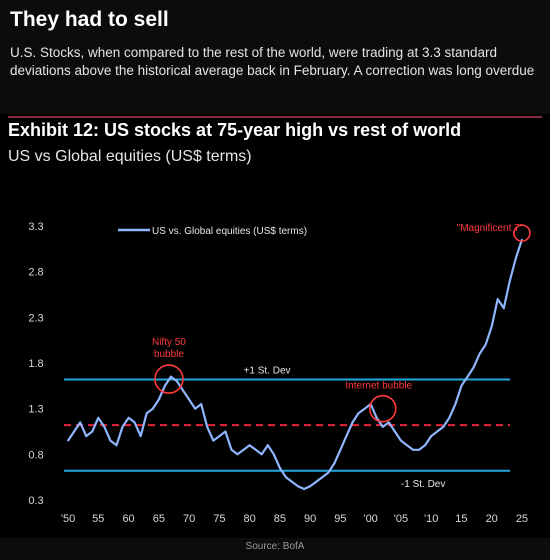 The image size is (550, 560). Describe the element at coordinates (490, 228) in the screenshot. I see `magnificent-7-label: "Magnificent 7"` at that location.